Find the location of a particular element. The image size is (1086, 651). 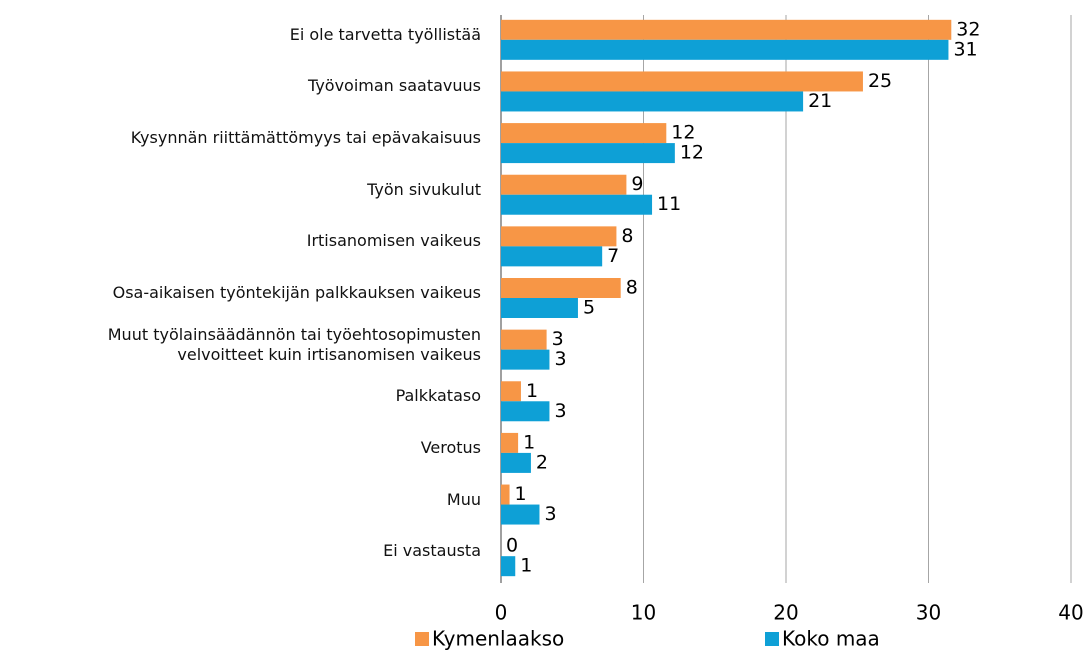

value-label: 7 is located at coordinates (613, 256).